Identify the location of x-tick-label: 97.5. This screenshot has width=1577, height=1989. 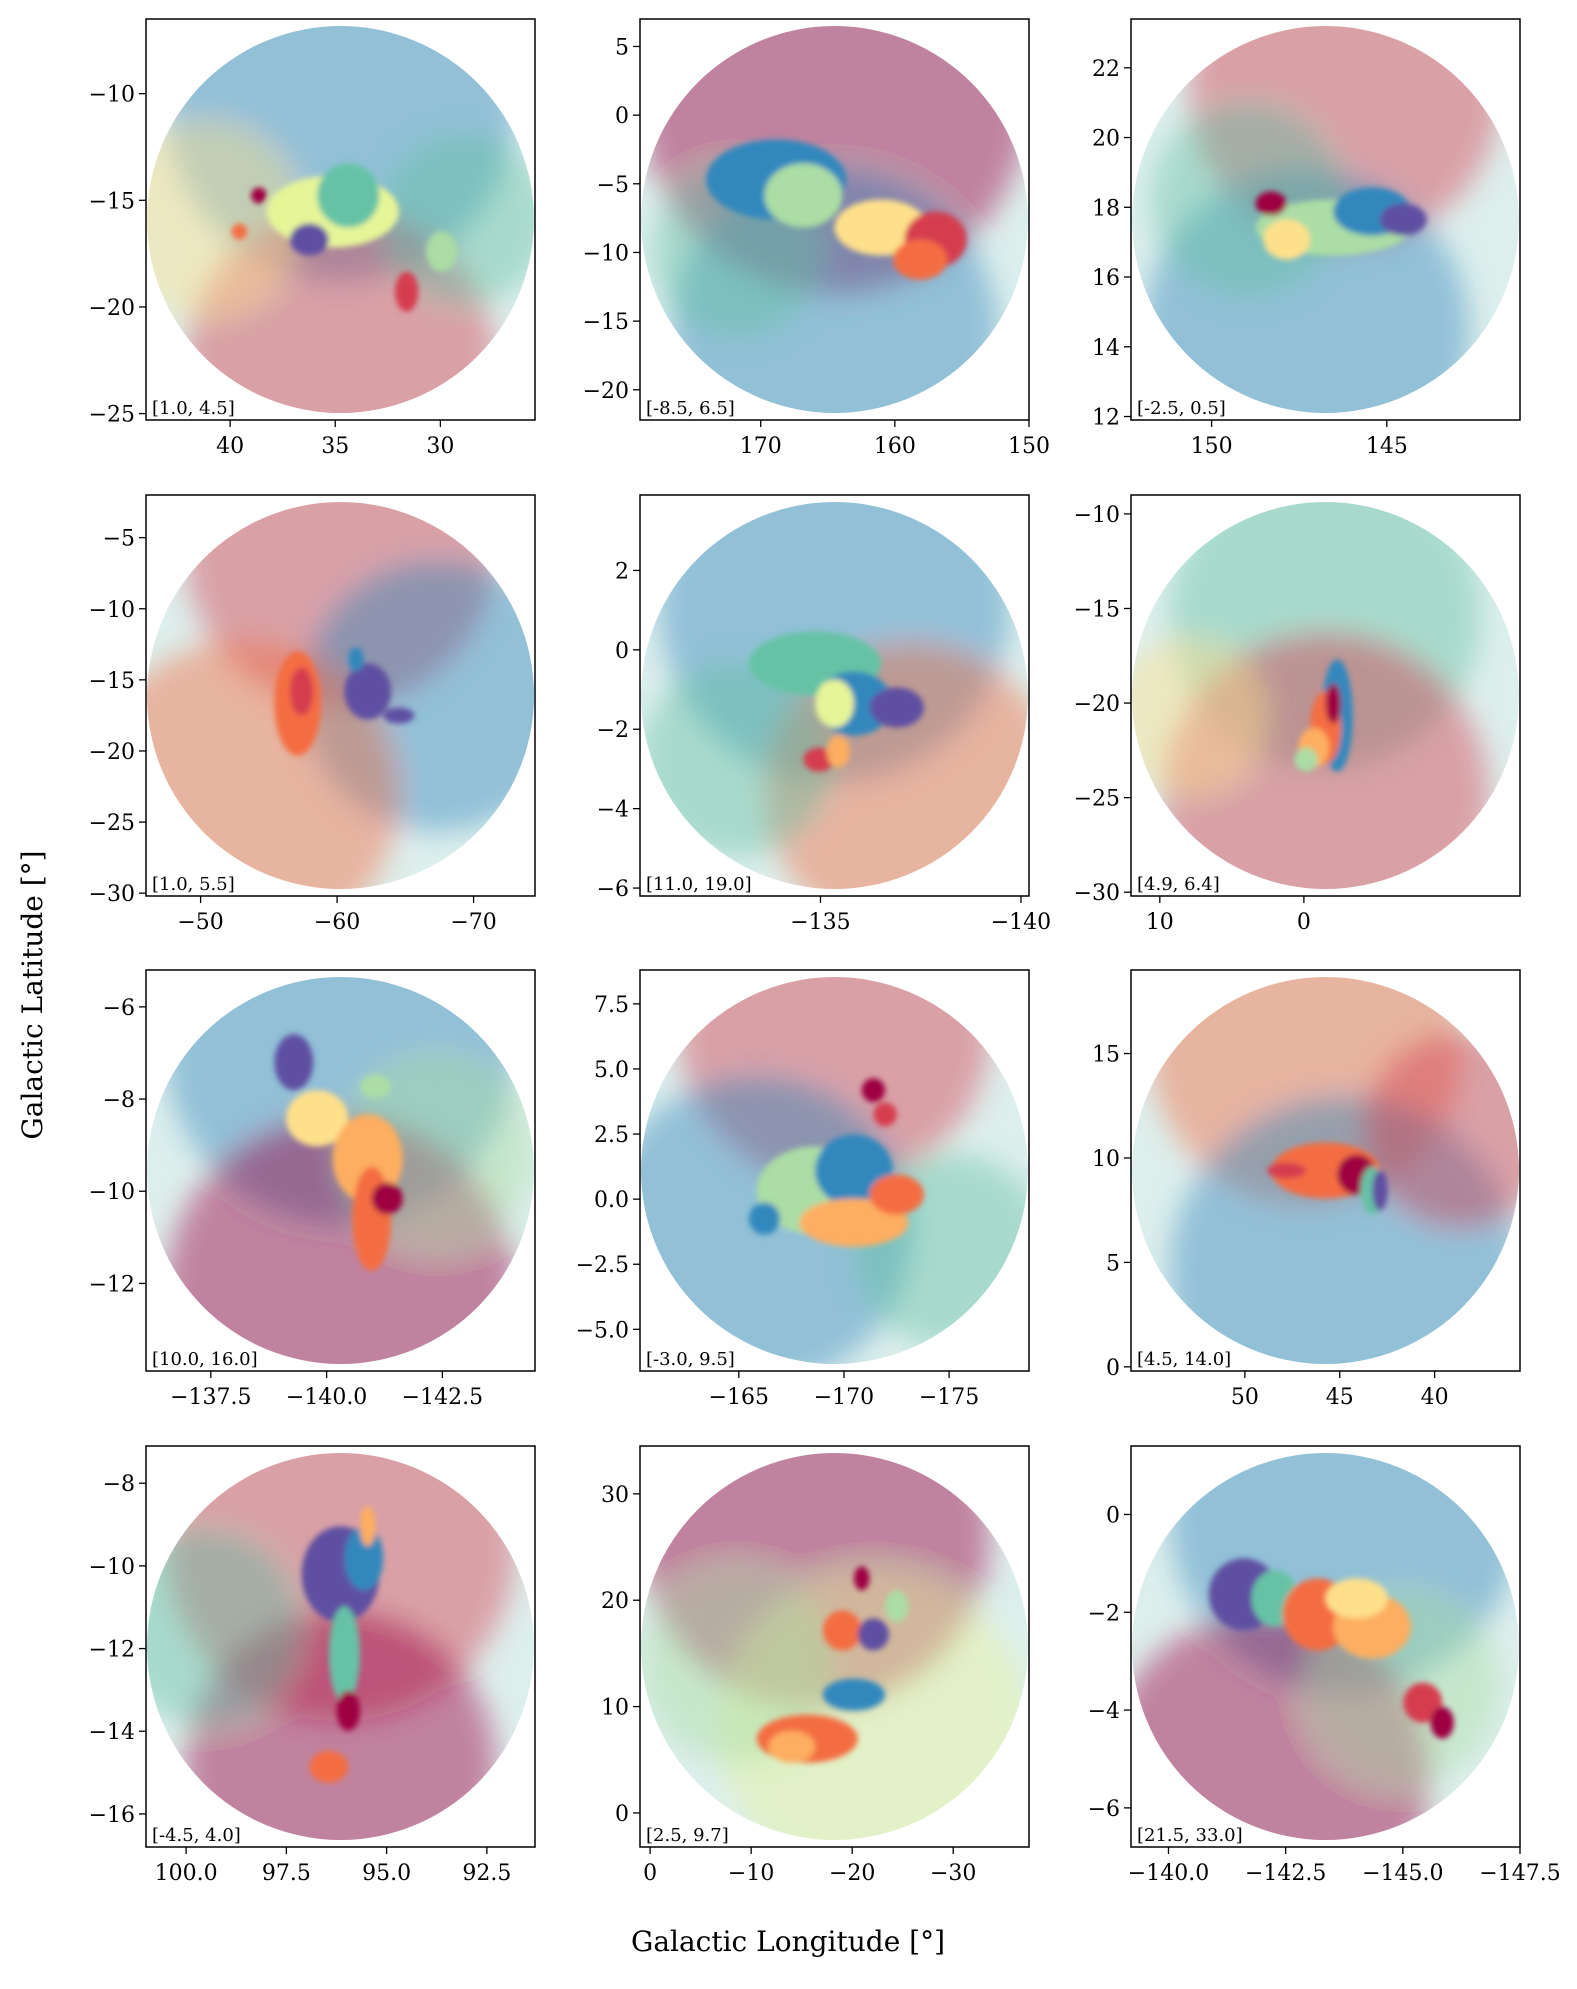
(286, 1873).